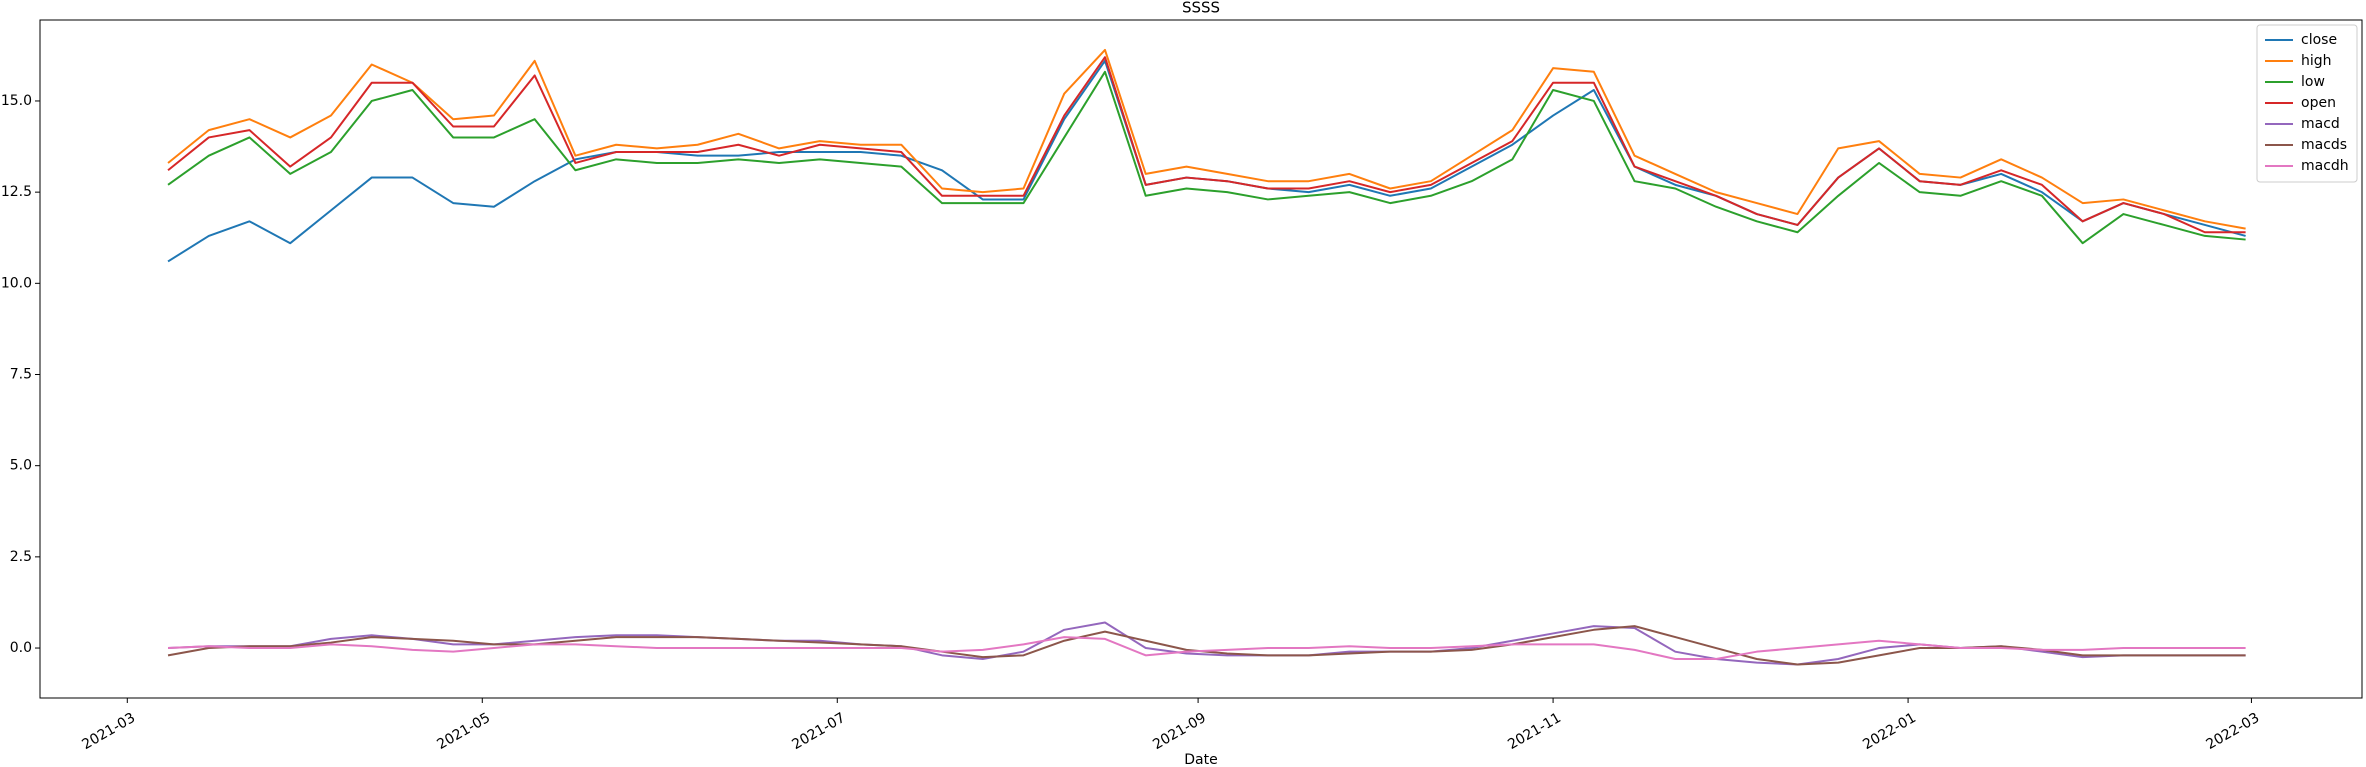 The image size is (2366, 767). I want to click on y-tick-label: 7.5, so click(21, 375).